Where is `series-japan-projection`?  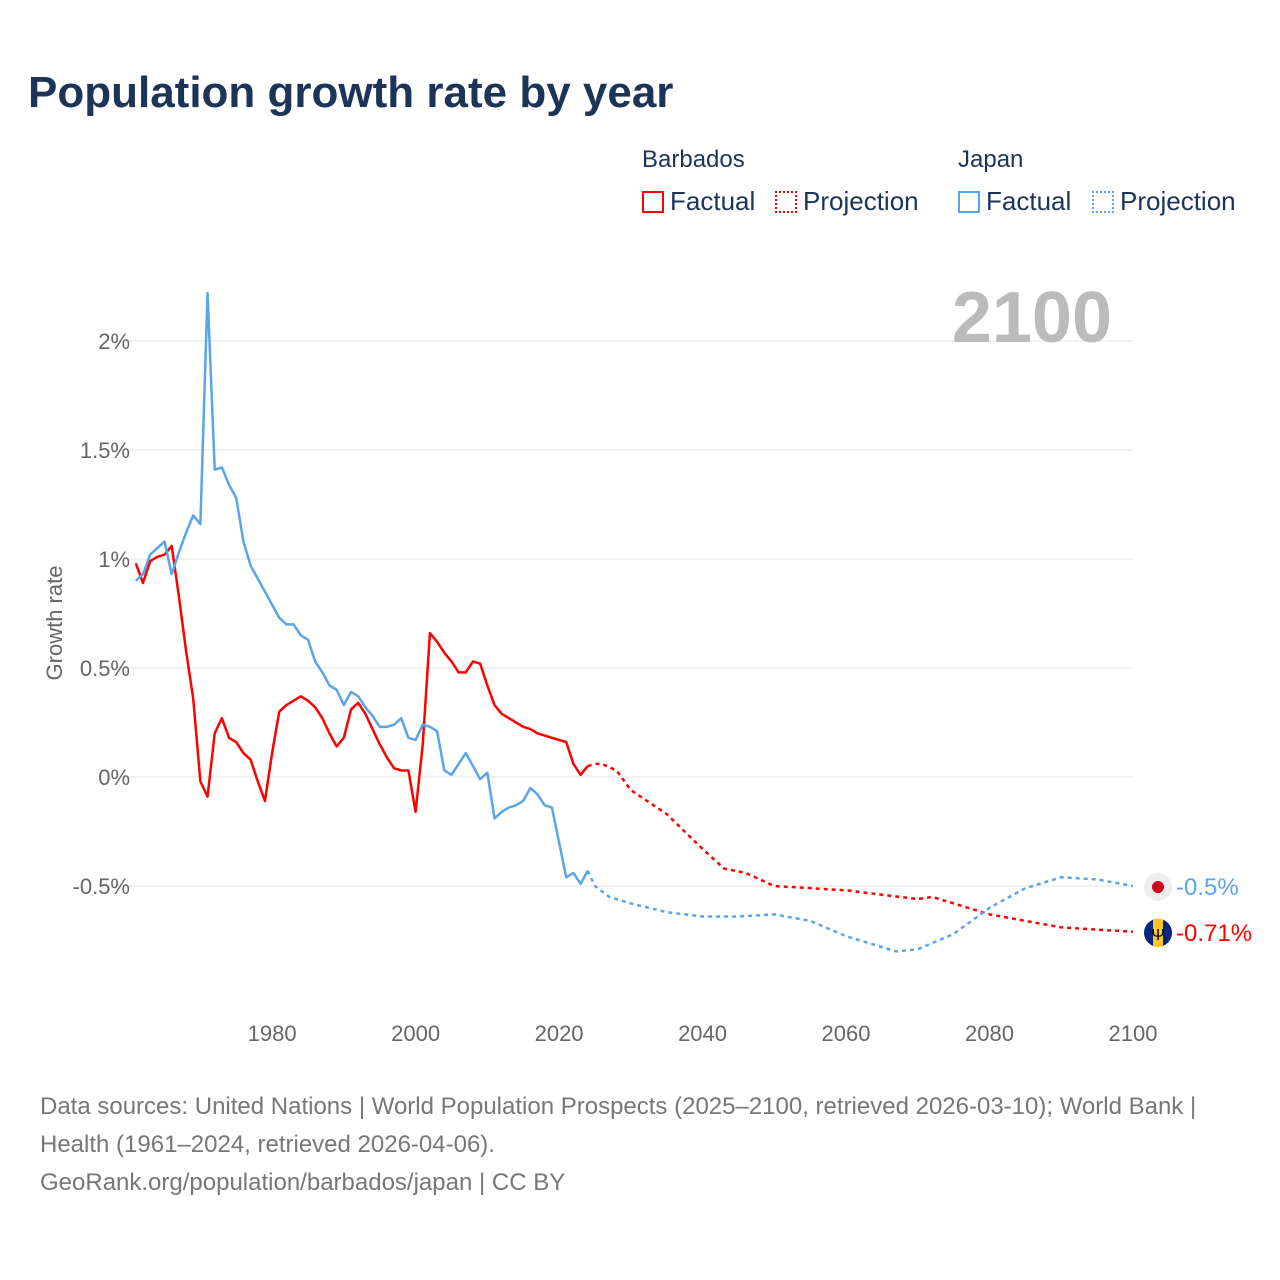 series-japan-projection is located at coordinates (860, 911).